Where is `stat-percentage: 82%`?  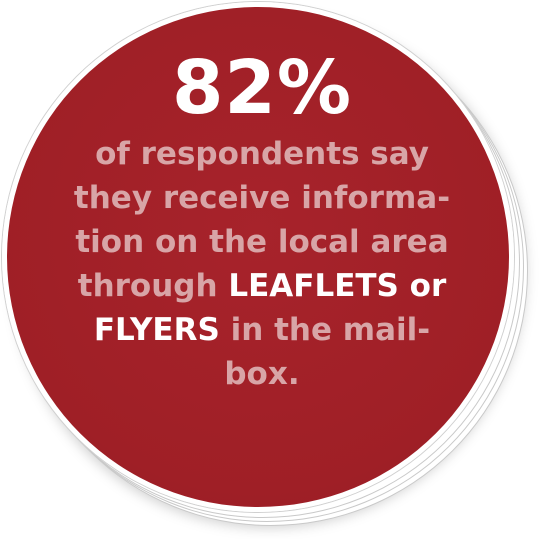 stat-percentage: 82% is located at coordinates (262, 88).